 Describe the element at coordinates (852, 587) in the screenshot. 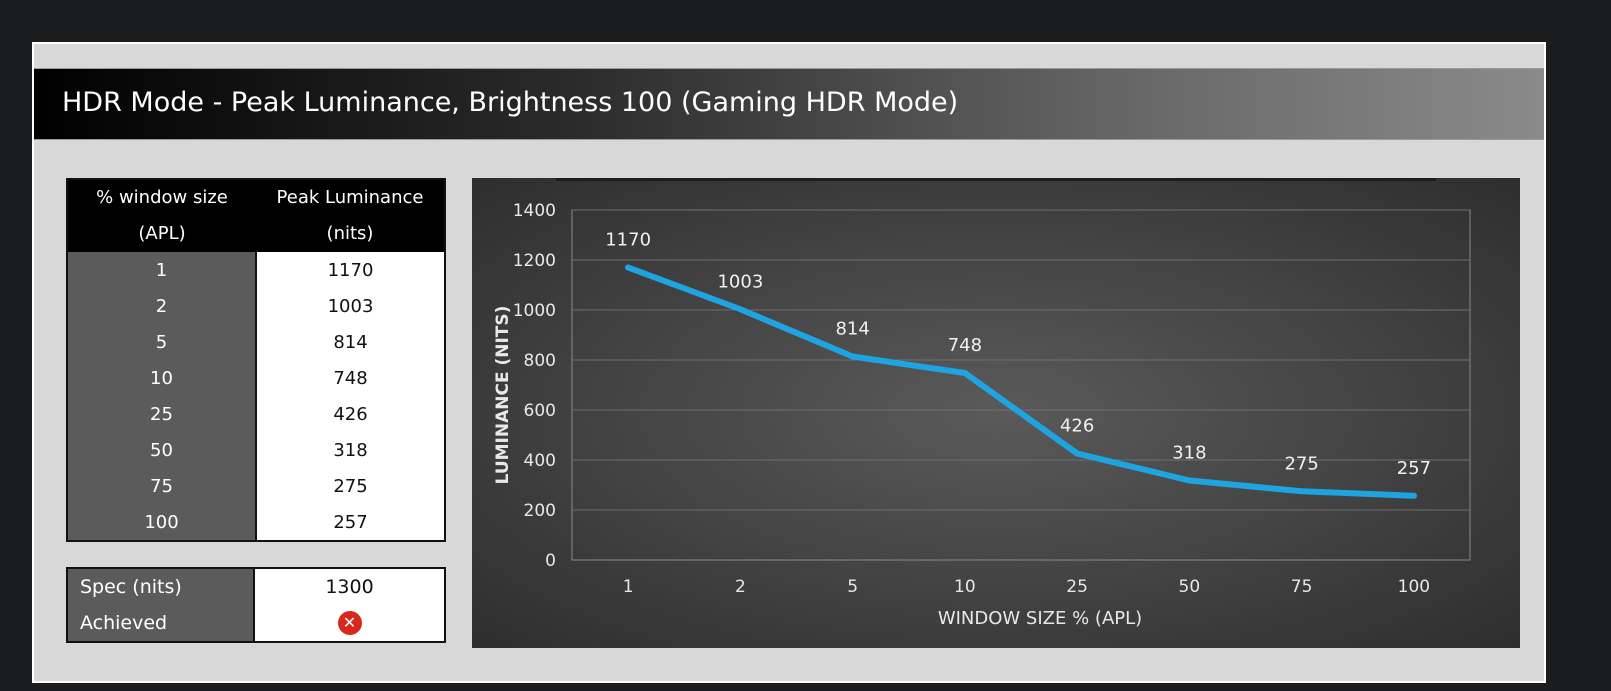

I see `x-tick-label: 5` at that location.